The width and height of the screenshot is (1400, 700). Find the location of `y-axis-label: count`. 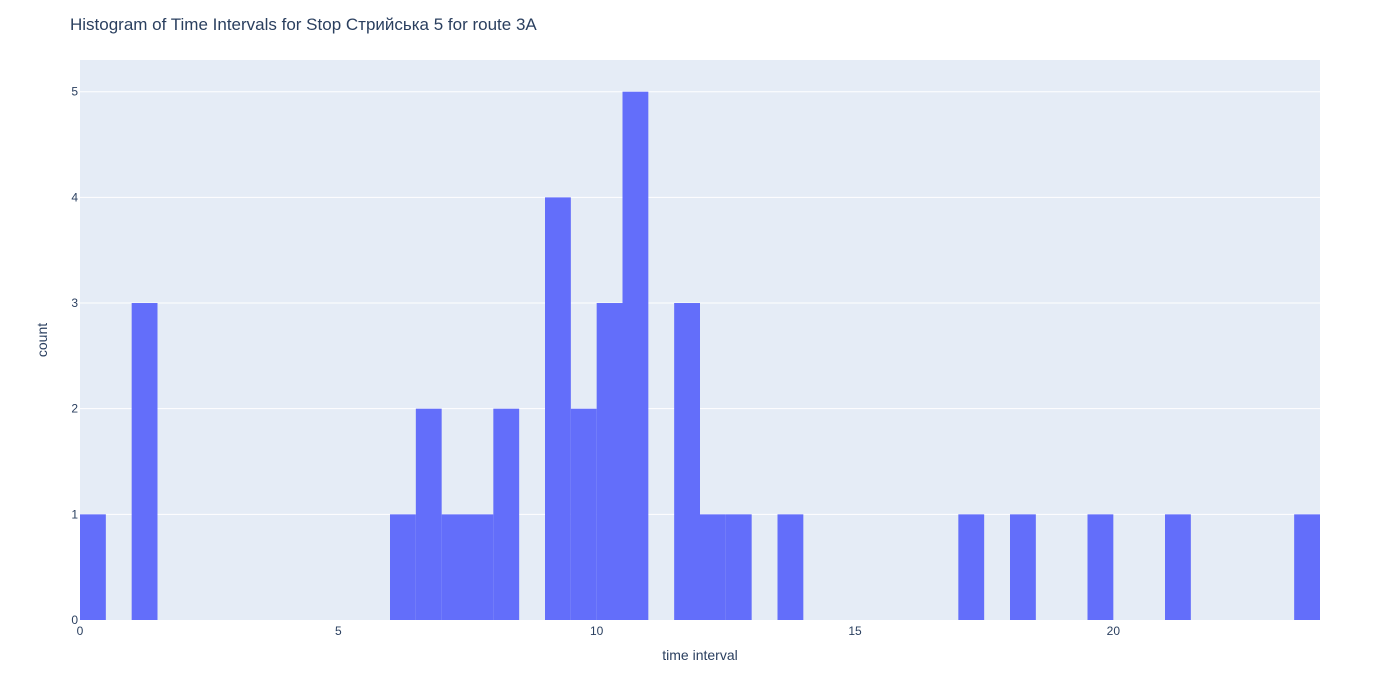

y-axis-label: count is located at coordinates (42, 340).